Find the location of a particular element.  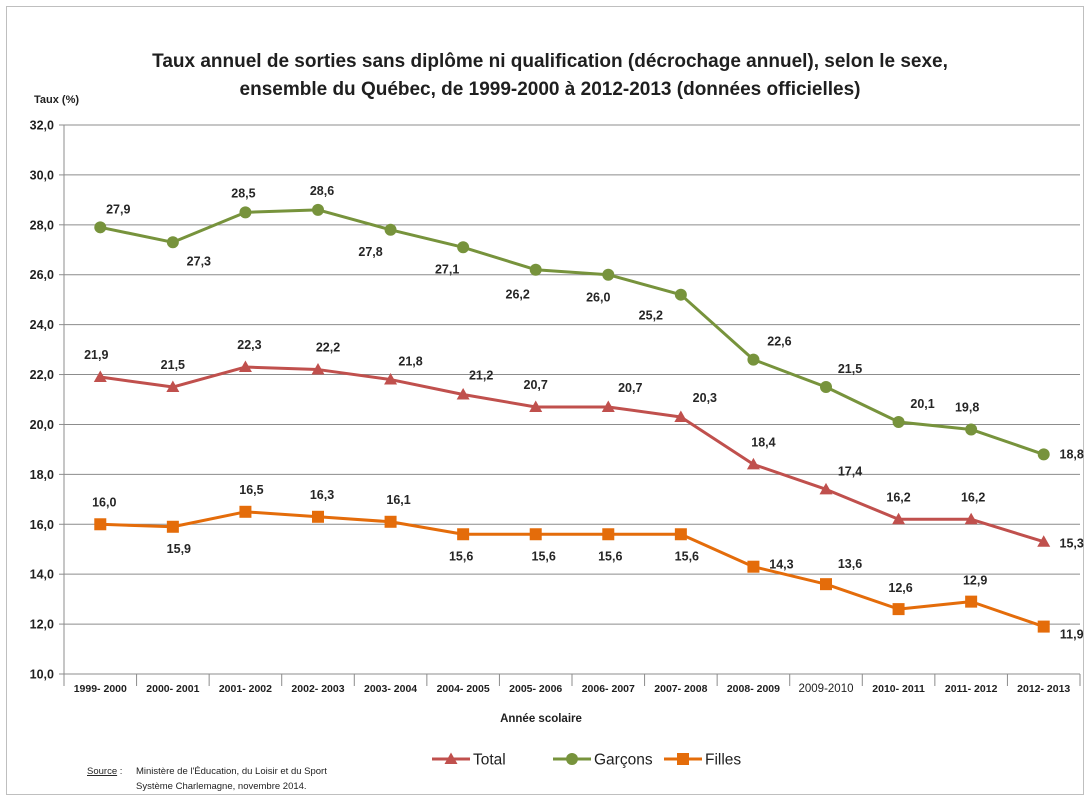

y-tick-label: 14,0 is located at coordinates (42, 575).